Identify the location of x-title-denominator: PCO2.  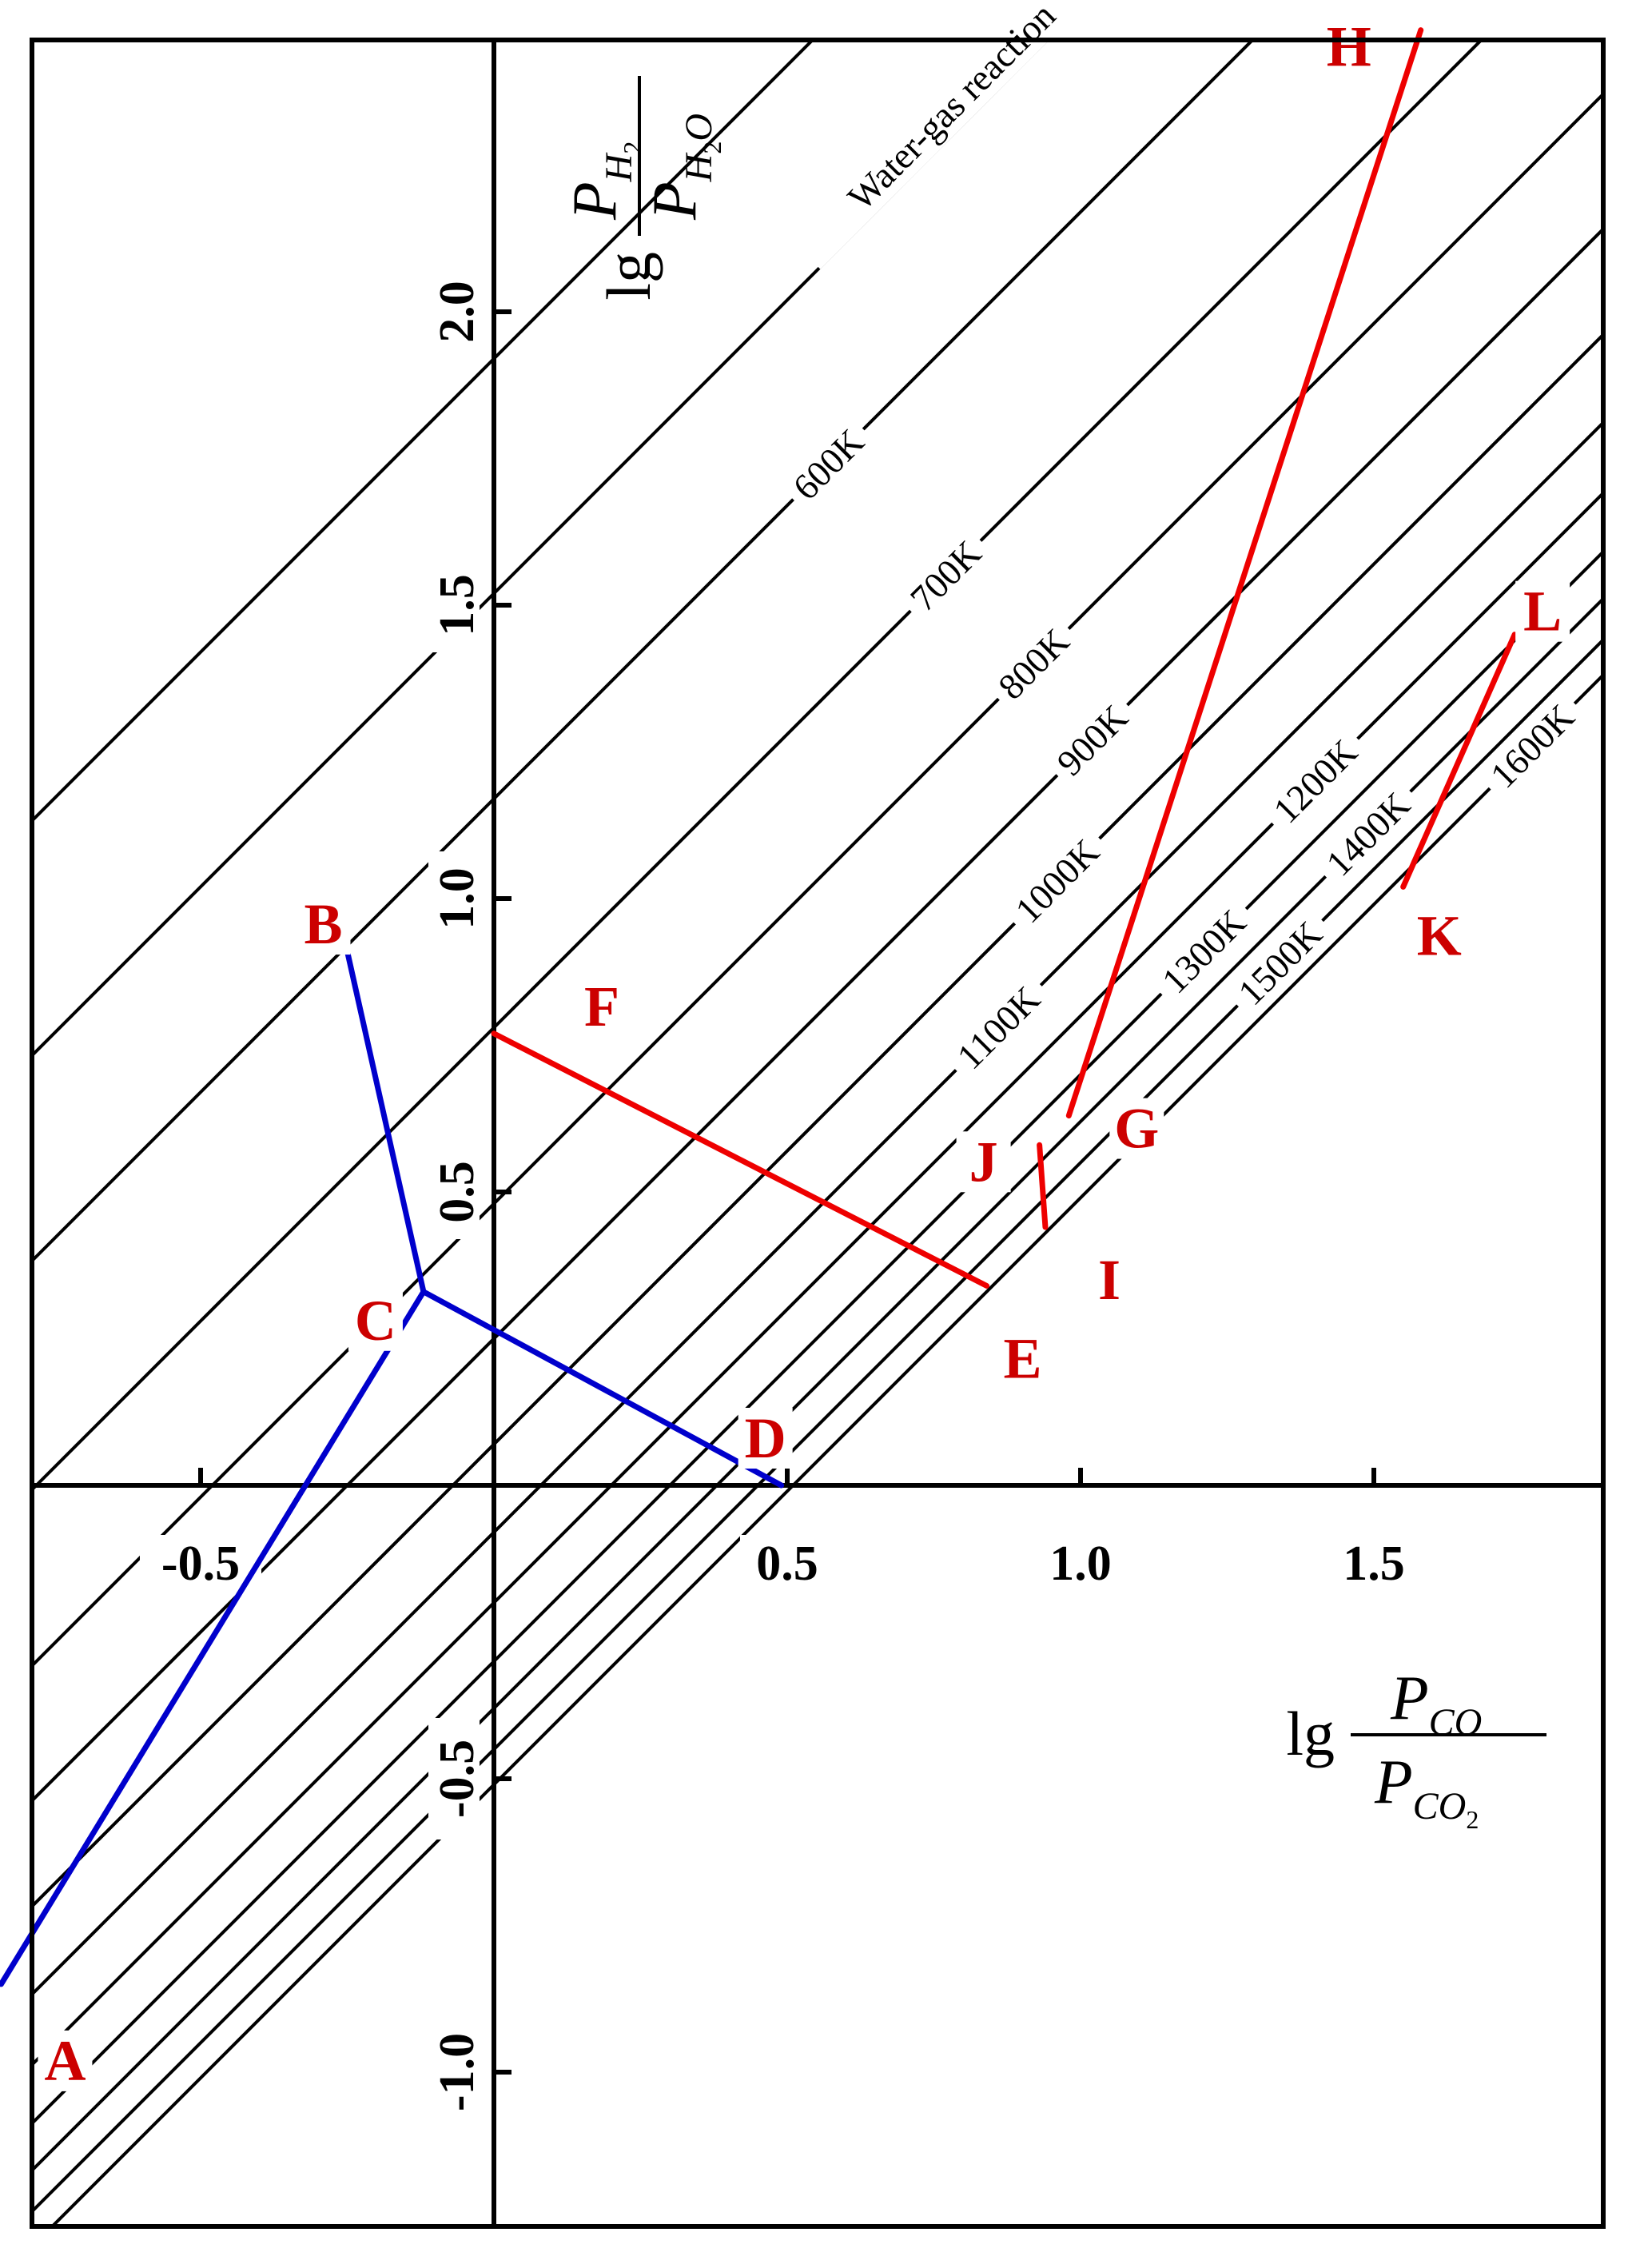
(1426, 1790).